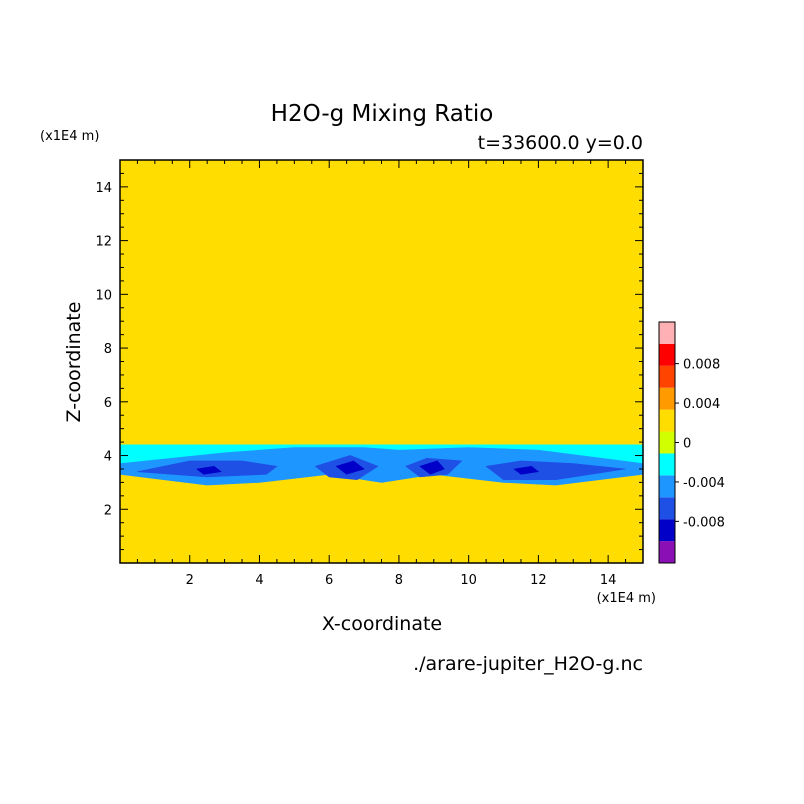 This screenshot has width=804, height=804. I want to click on x-tick-label: 6, so click(329, 580).